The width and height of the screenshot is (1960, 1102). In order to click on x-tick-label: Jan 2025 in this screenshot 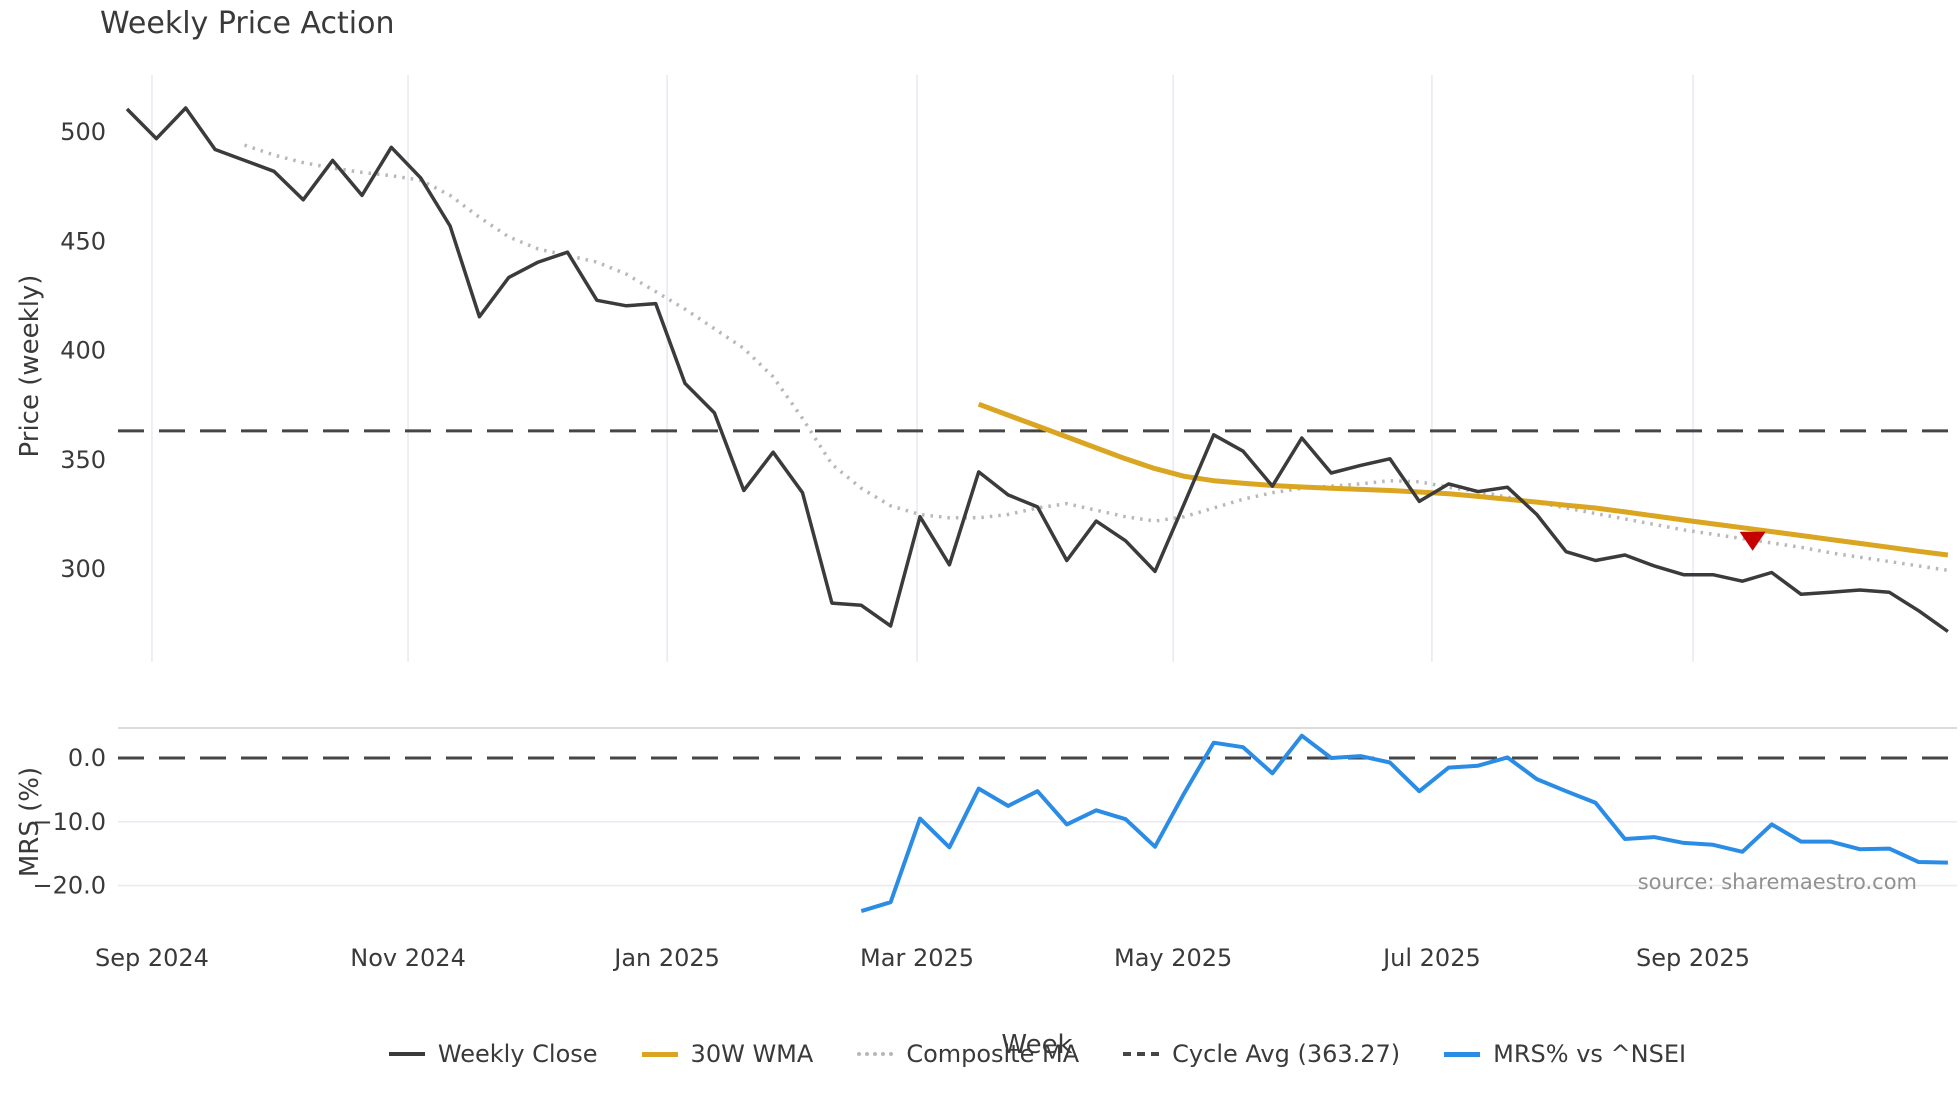, I will do `click(666, 958)`.